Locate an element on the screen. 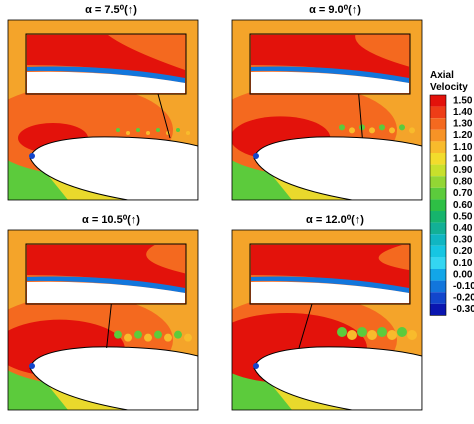 This screenshot has width=474, height=424. colorbar-label: 0.40 is located at coordinates (463, 228).